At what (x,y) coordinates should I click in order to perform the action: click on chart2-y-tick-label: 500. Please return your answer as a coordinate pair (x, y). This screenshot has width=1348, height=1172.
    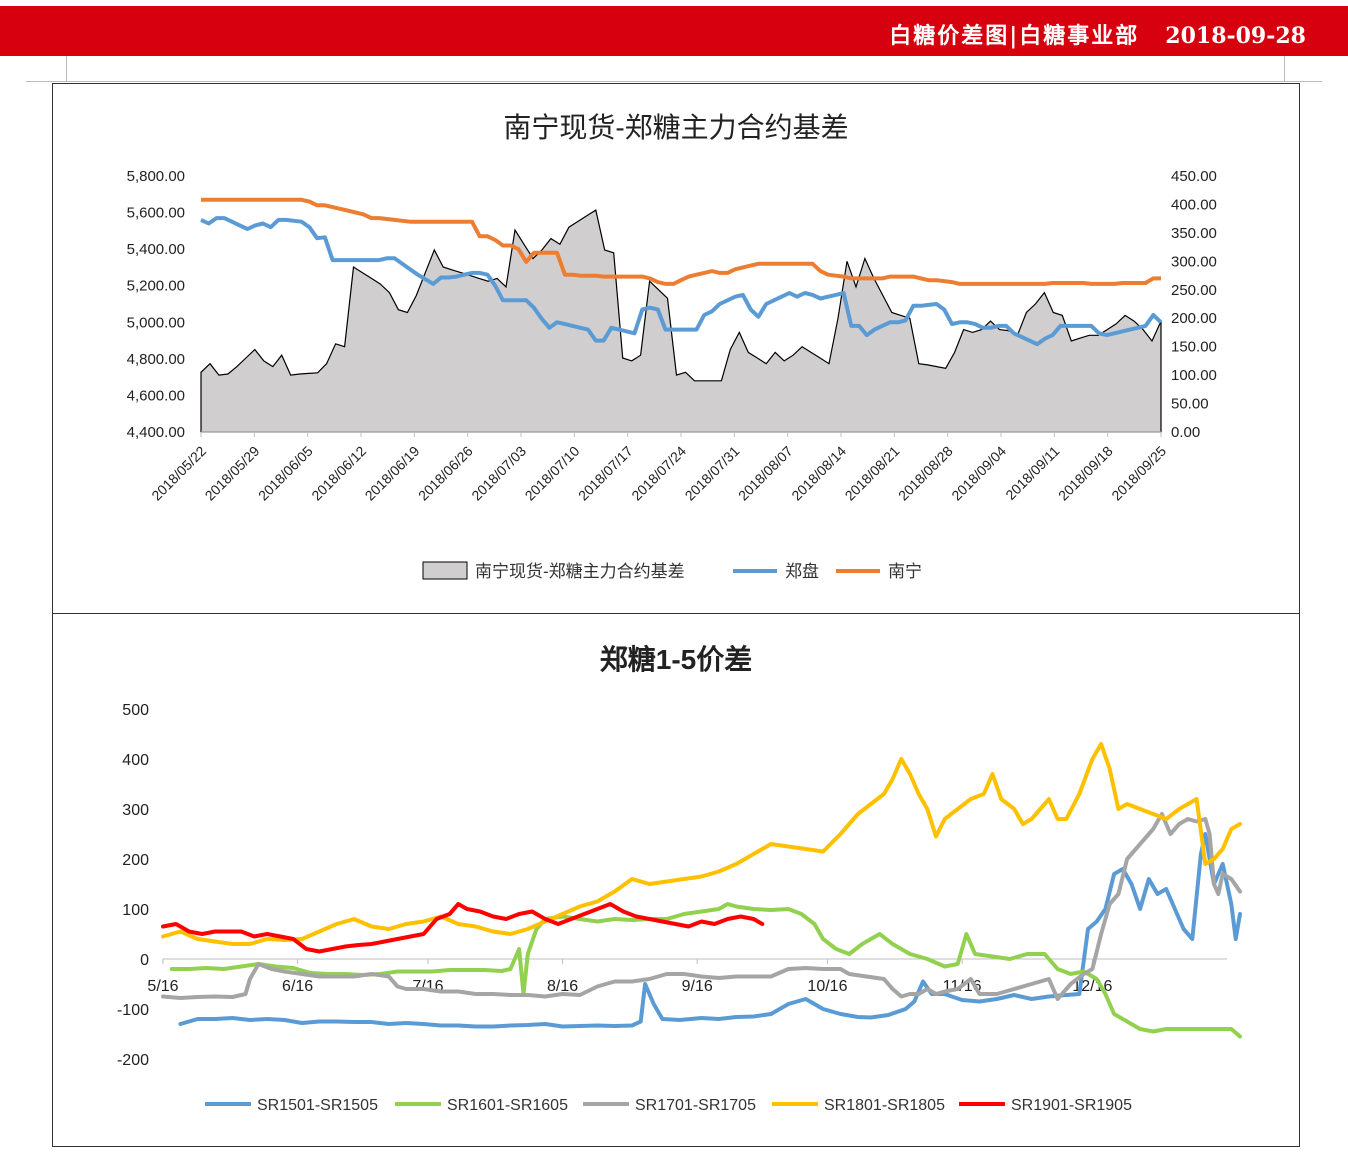
    Looking at the image, I should click on (135, 710).